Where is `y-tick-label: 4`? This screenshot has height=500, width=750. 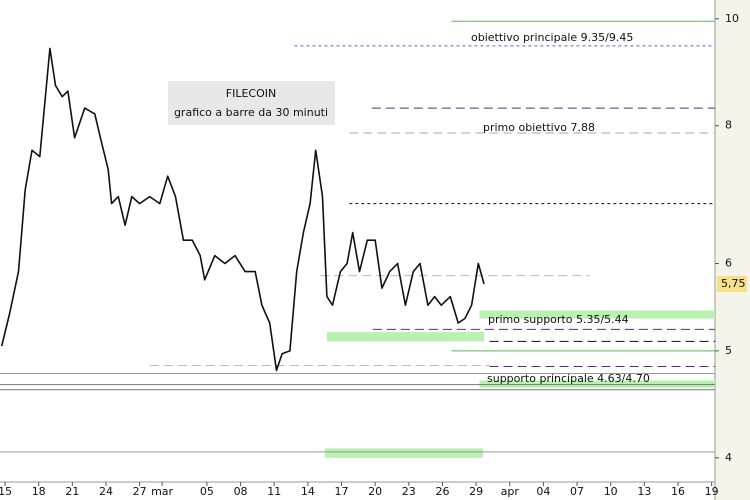 y-tick-label: 4 is located at coordinates (728, 457).